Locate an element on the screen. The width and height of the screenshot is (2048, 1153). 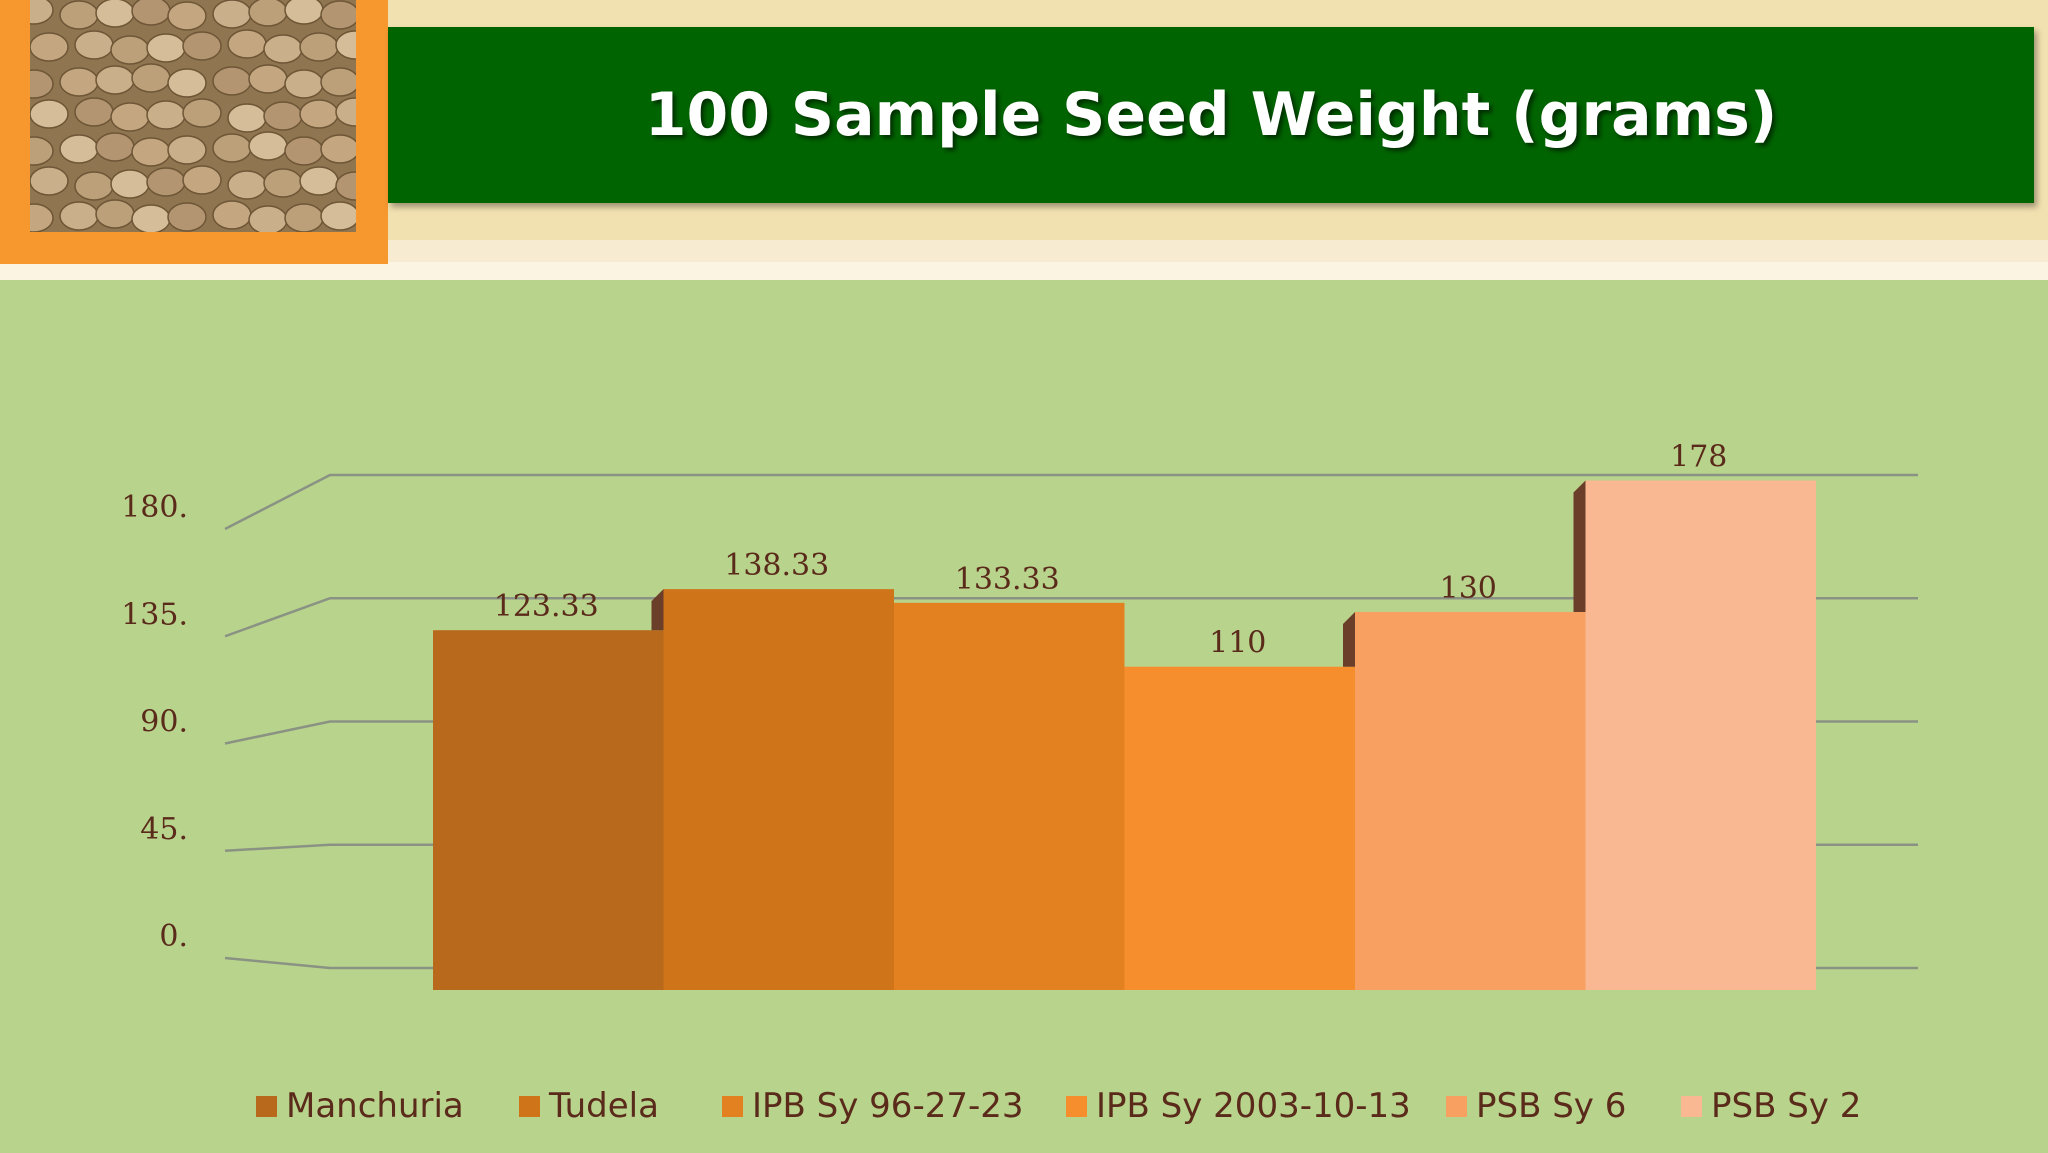
legend-label: Tudela is located at coordinates (604, 1106).